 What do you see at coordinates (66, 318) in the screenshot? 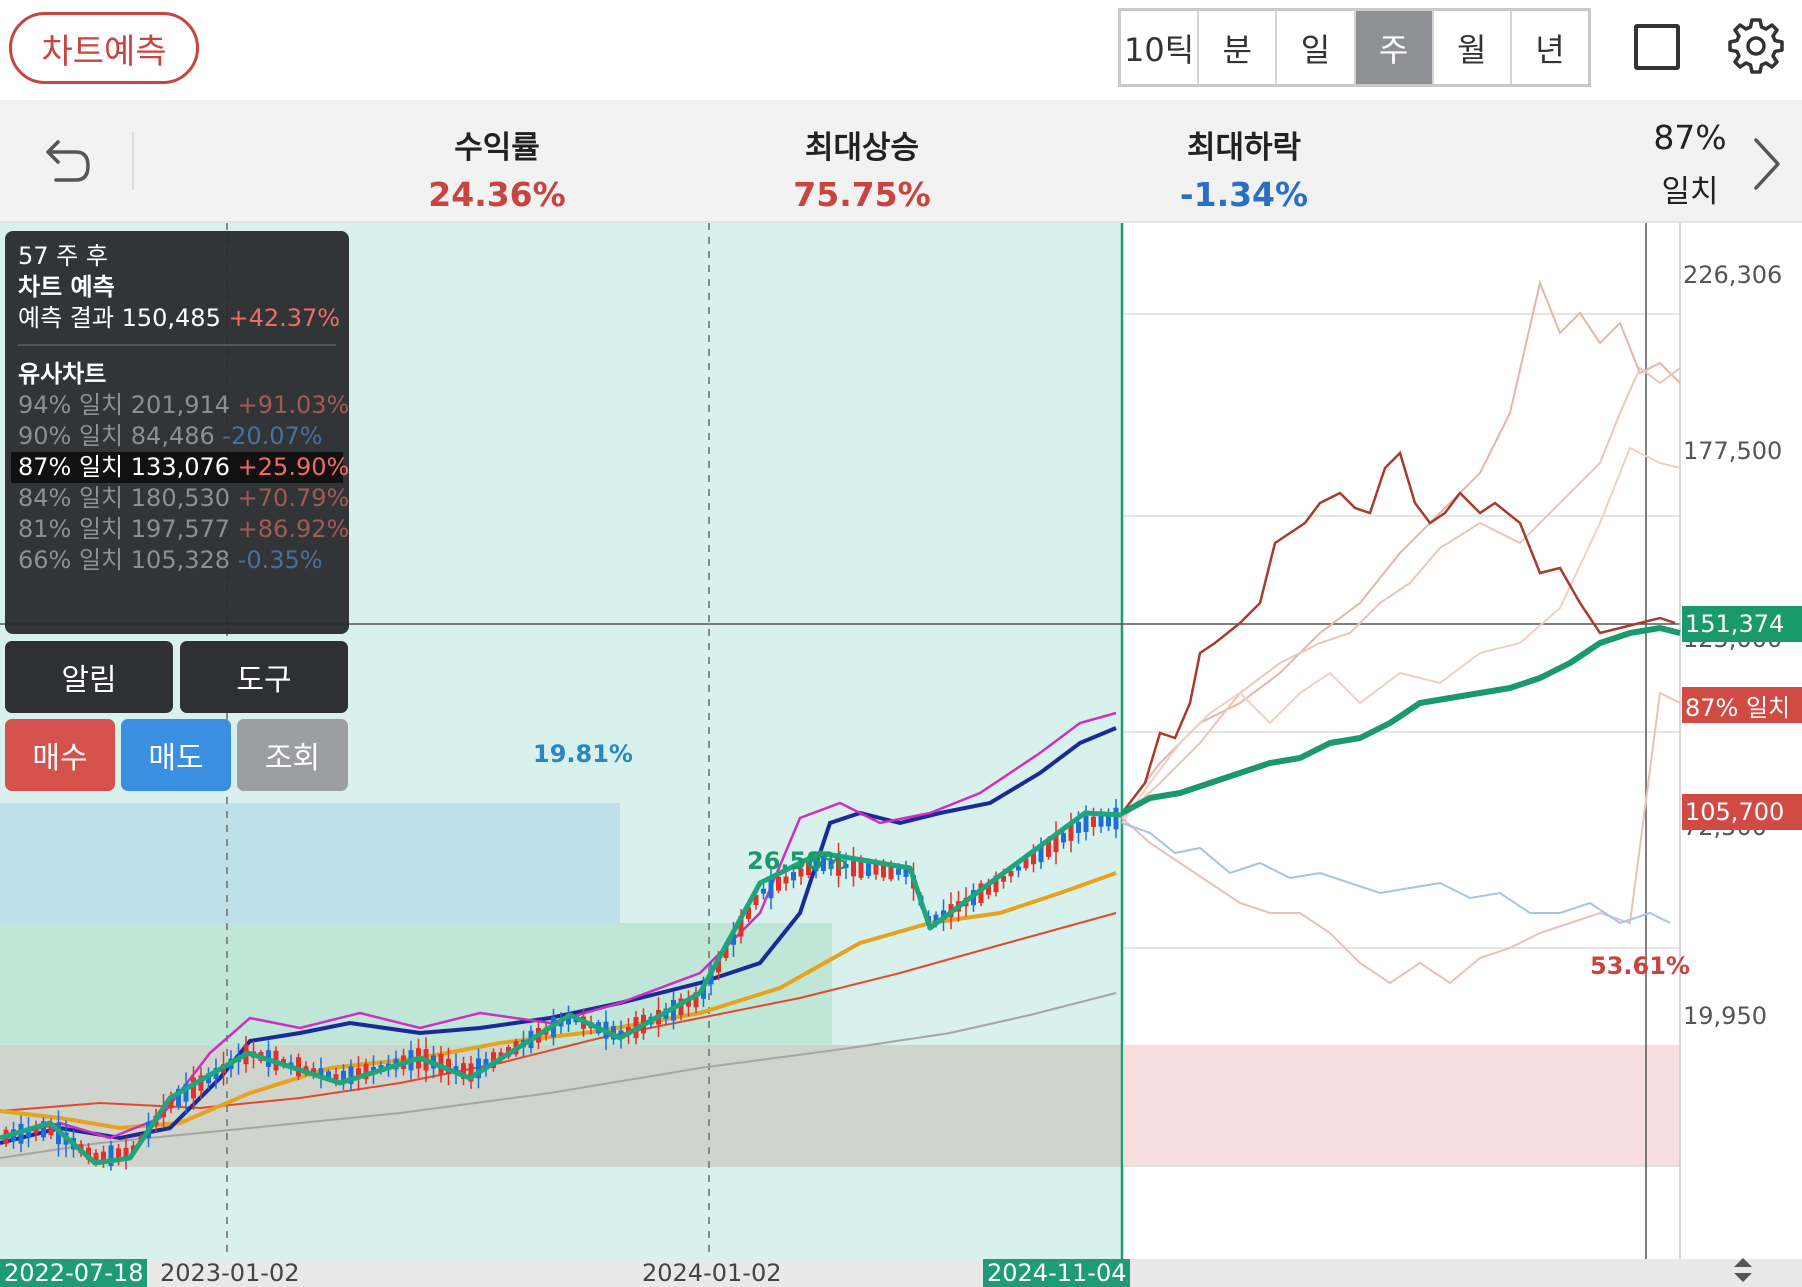
I see `result-label: 예측 결과` at bounding box center [66, 318].